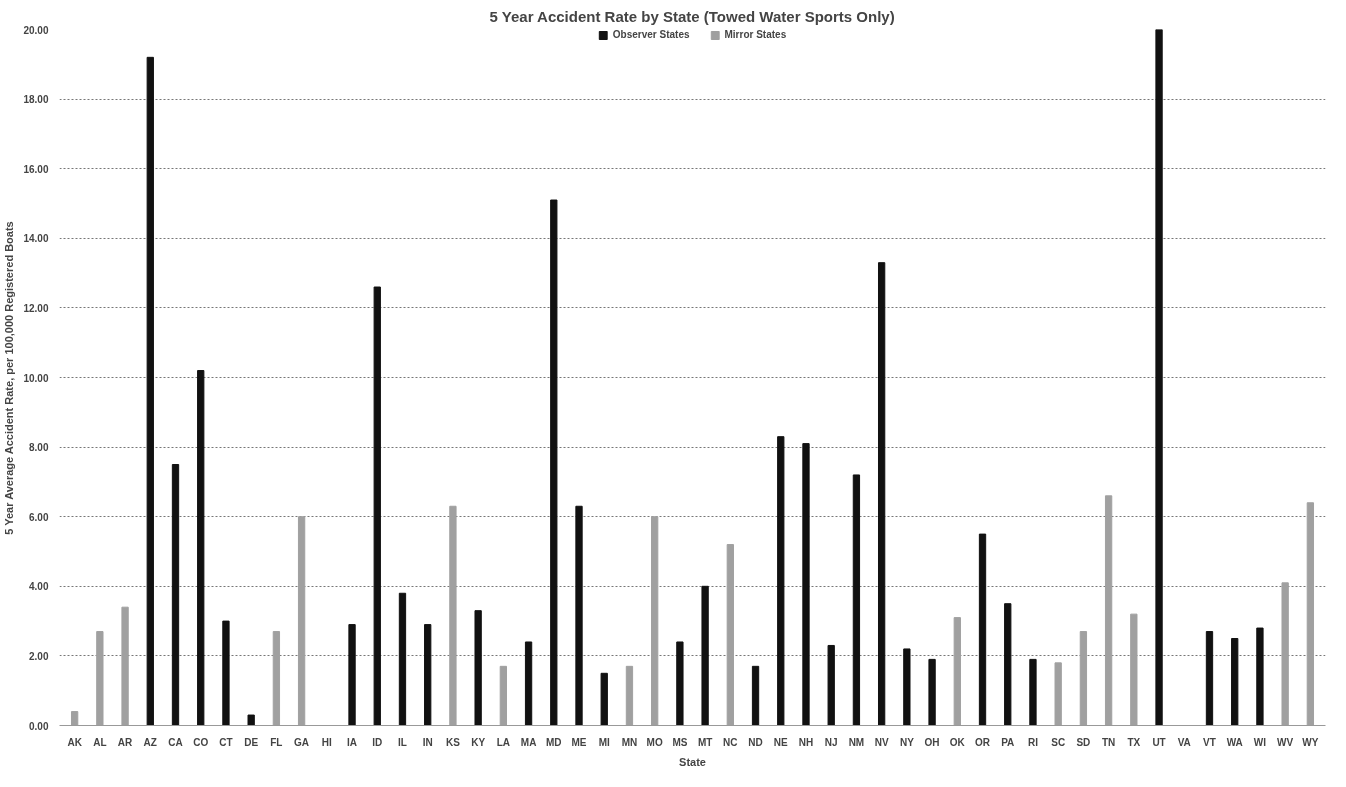 Image resolution: width=1346 pixels, height=787 pixels. I want to click on x-tick-label: NY, so click(907, 742).